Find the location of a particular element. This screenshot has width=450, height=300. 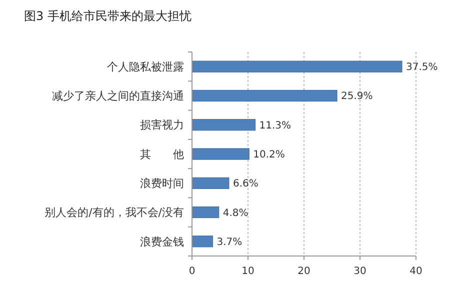

y-tick-label: 浪费时间 is located at coordinates (162, 183).